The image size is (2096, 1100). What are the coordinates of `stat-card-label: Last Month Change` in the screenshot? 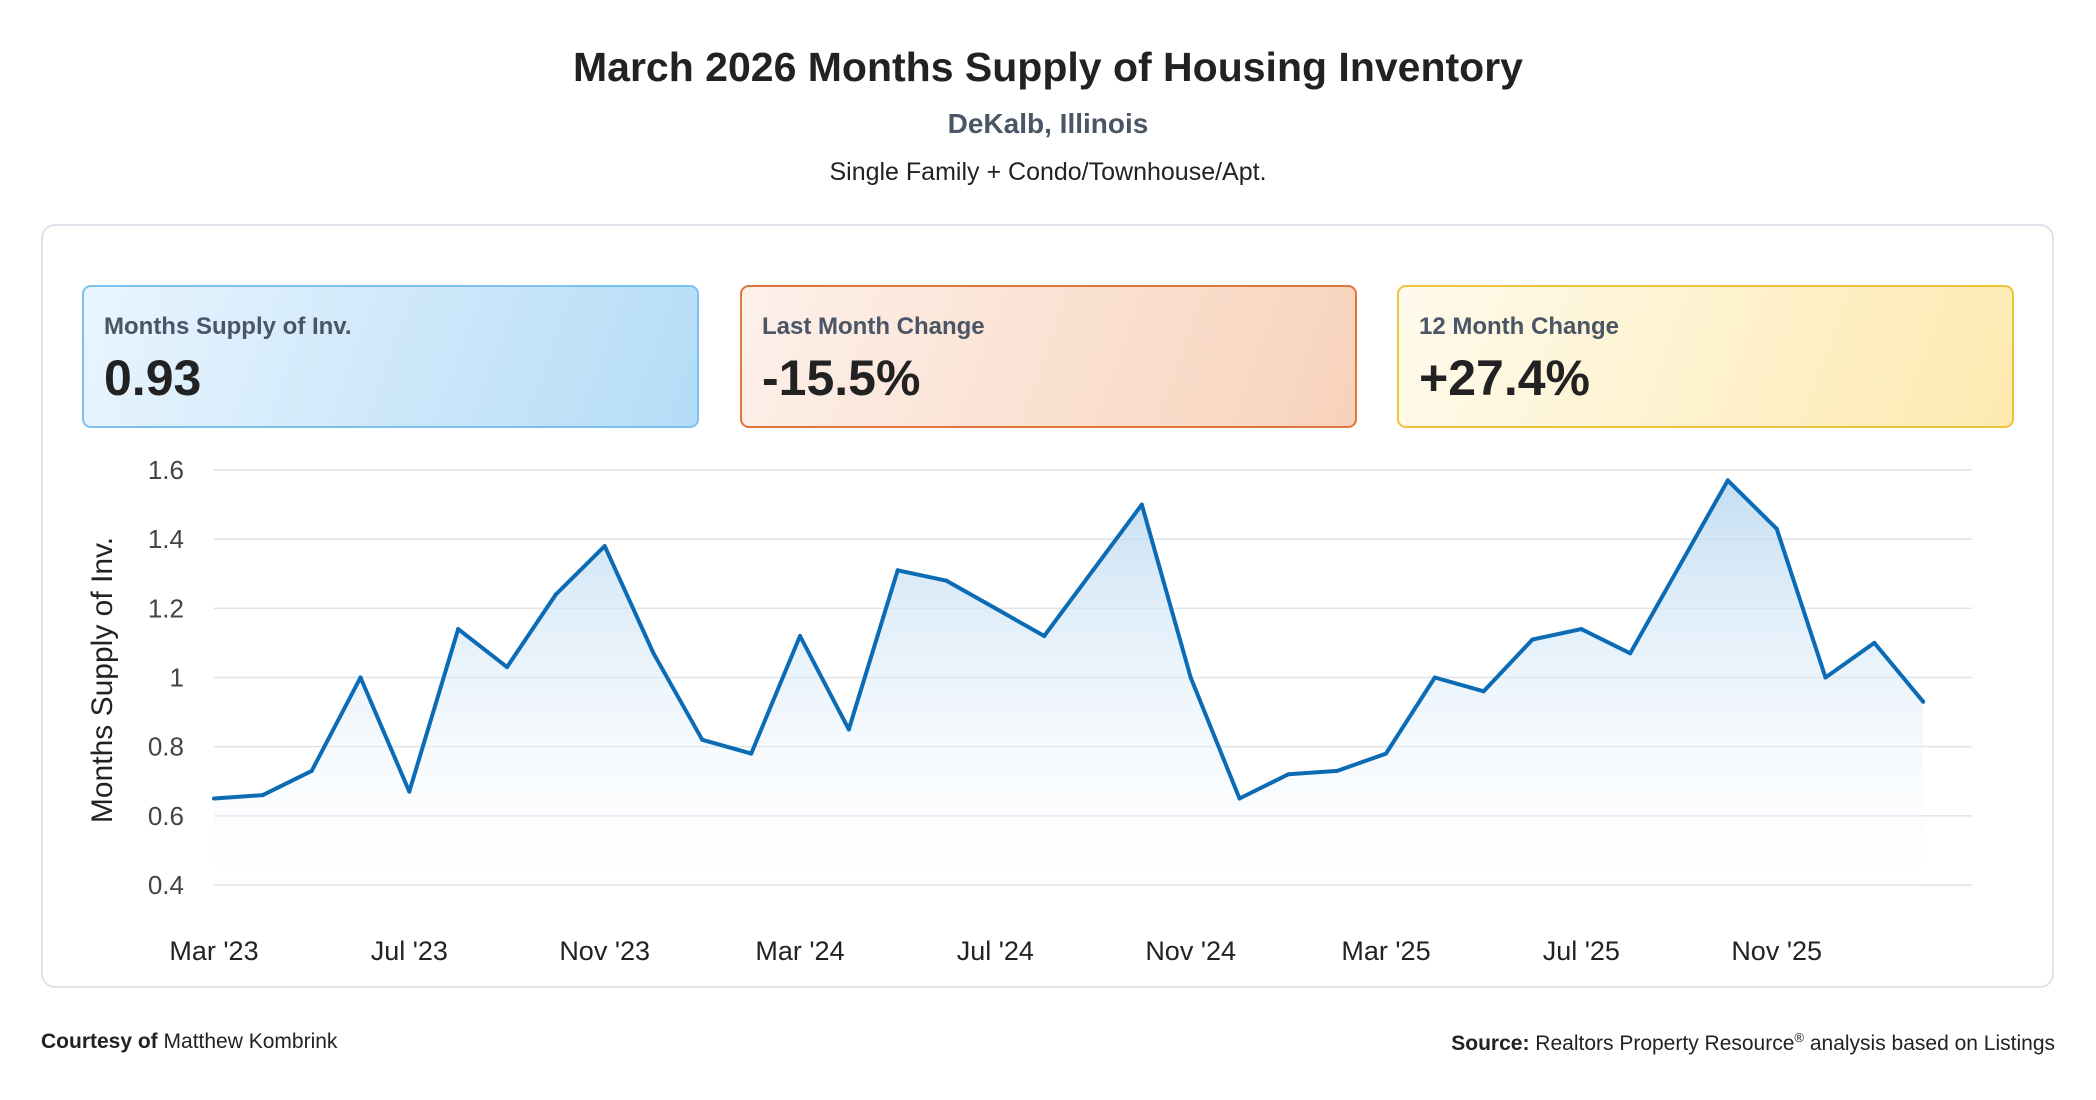 It's located at (873, 326).